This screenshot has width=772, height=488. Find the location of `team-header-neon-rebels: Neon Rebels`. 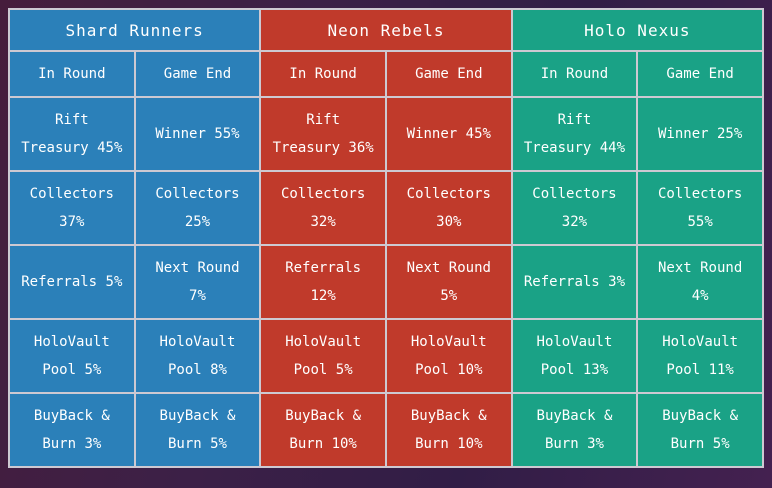

team-header-neon-rebels: Neon Rebels is located at coordinates (386, 30).